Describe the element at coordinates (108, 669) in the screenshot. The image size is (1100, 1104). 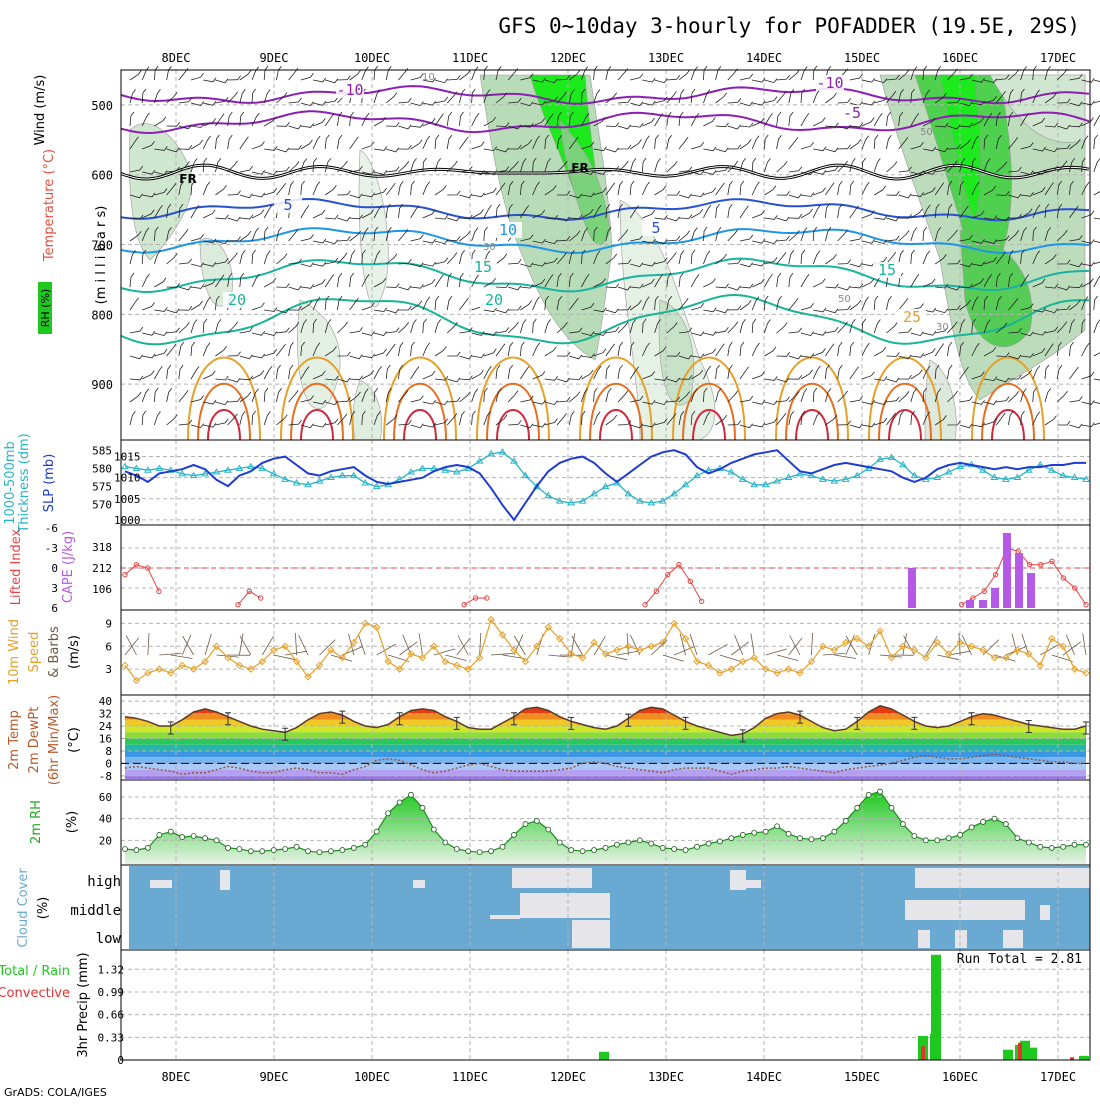
I see `wind-tick-label: 3` at that location.